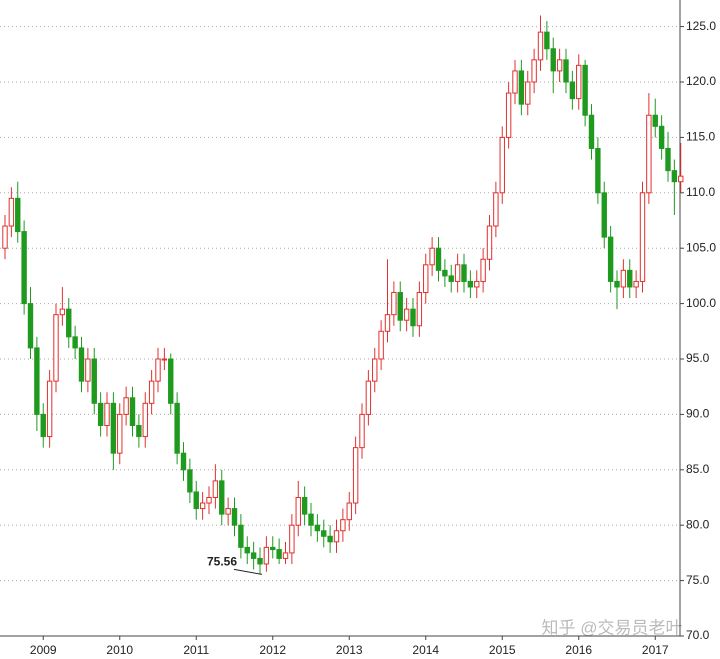 This screenshot has height=659, width=720. Describe the element at coordinates (701, 303) in the screenshot. I see `y-tick-label: 100.0` at that location.